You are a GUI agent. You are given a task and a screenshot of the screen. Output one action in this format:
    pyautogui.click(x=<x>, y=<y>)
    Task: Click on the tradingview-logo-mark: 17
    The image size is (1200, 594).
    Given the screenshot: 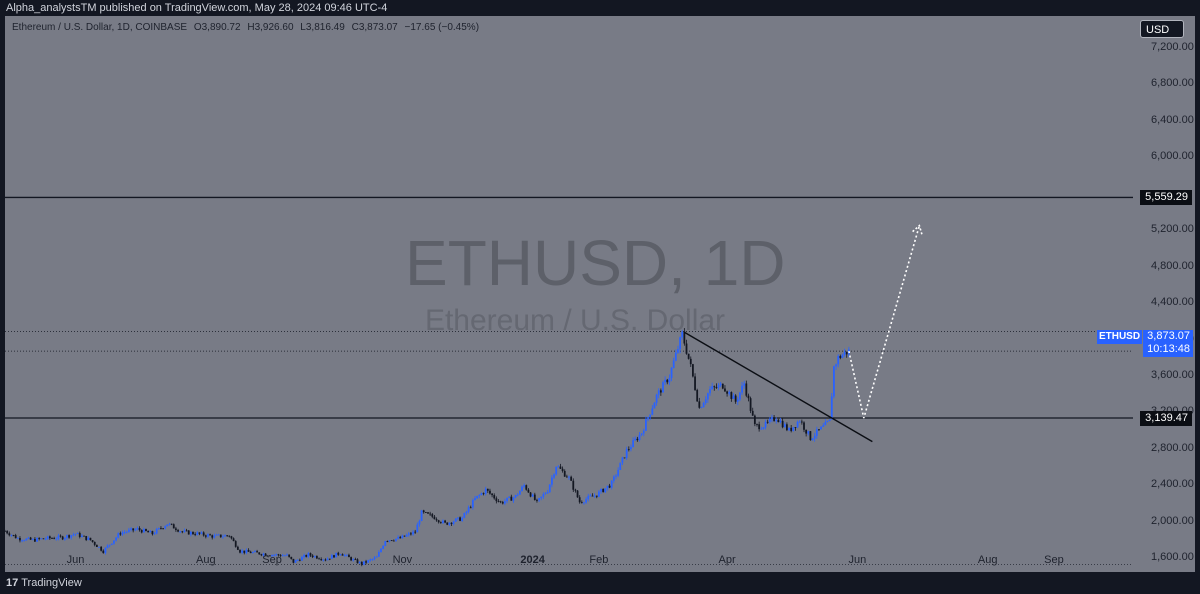 What is the action you would take?
    pyautogui.click(x=12, y=583)
    